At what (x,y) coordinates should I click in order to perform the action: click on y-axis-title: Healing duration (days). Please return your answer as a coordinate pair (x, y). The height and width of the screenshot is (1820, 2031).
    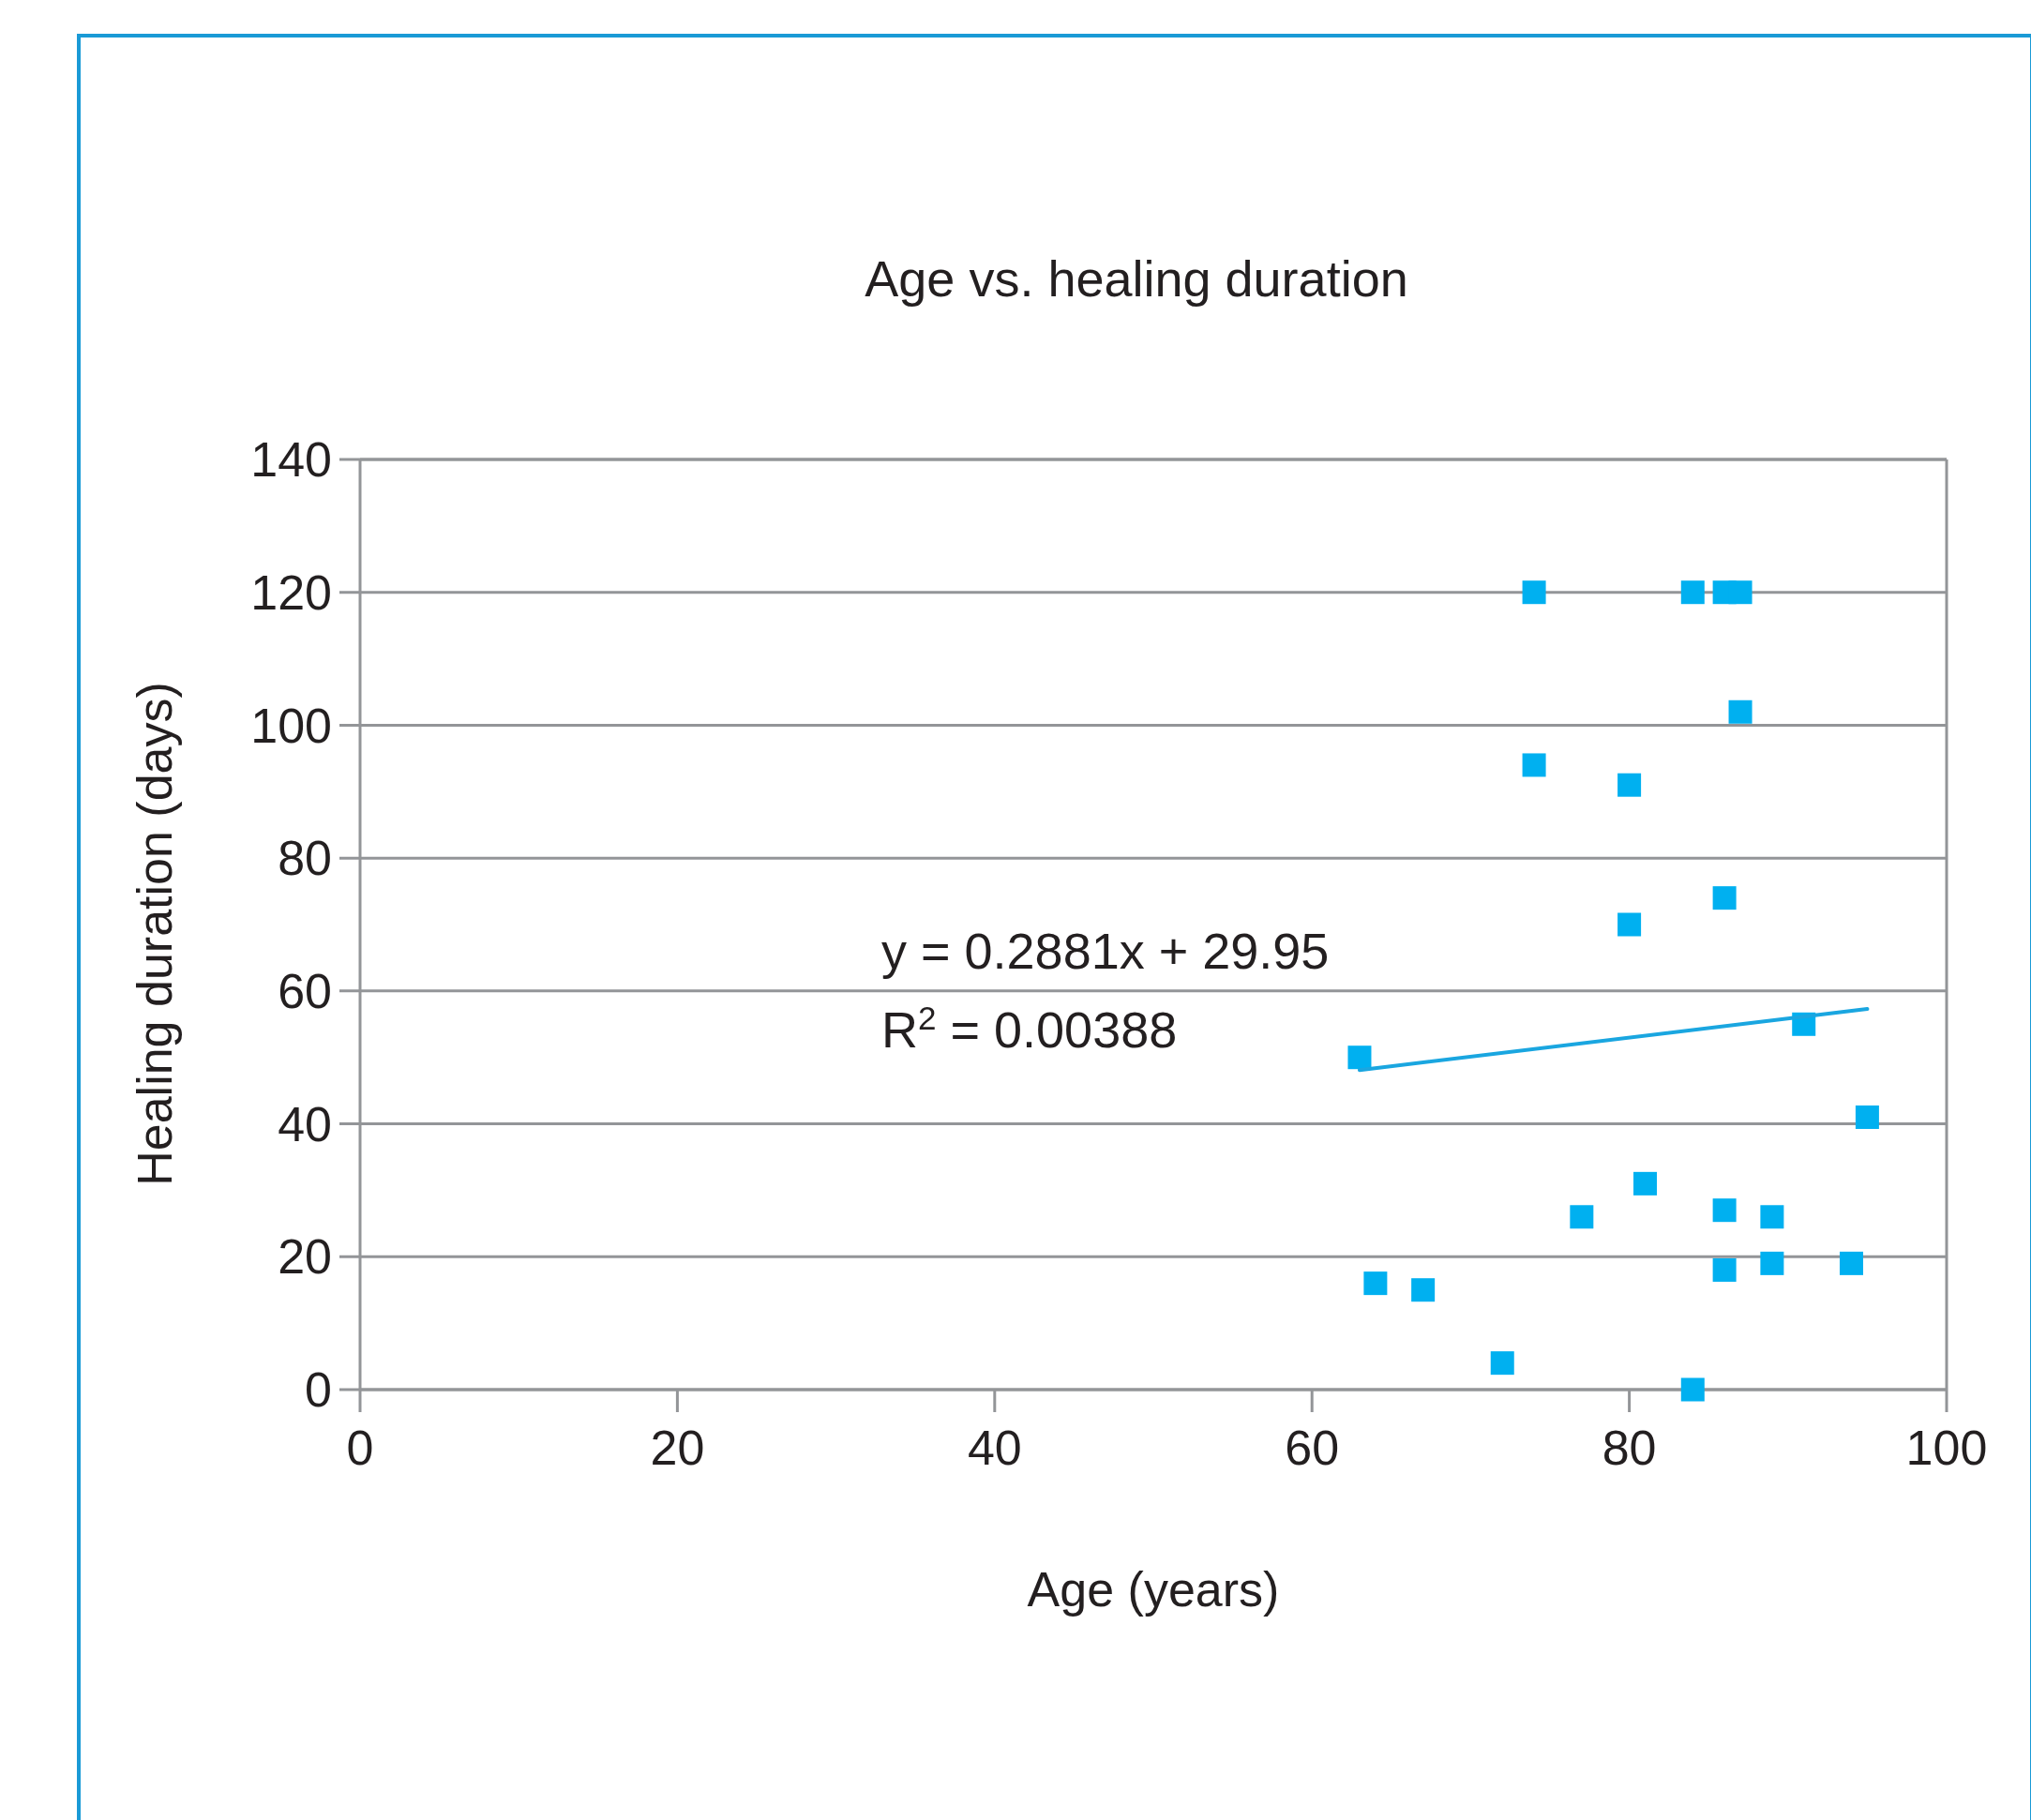
    Looking at the image, I should click on (155, 934).